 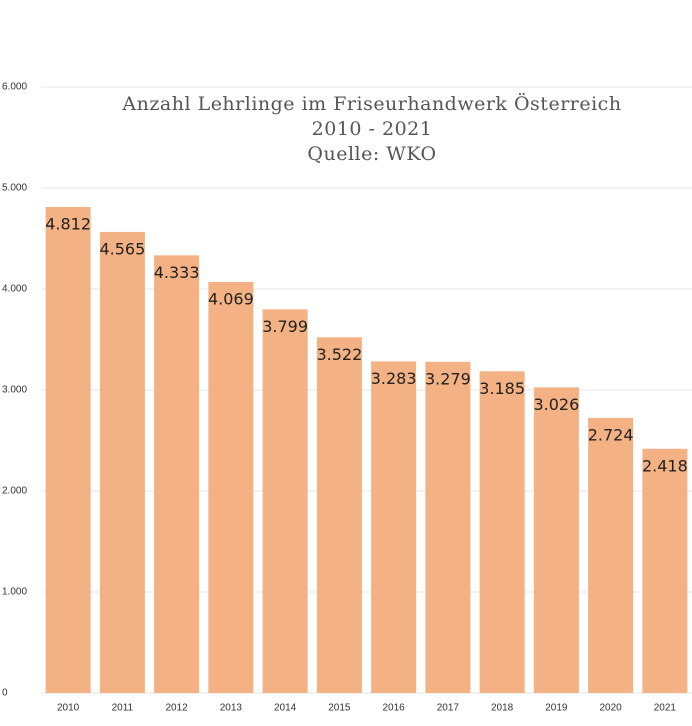 I want to click on x-tick-label: 2015, so click(x=339, y=708).